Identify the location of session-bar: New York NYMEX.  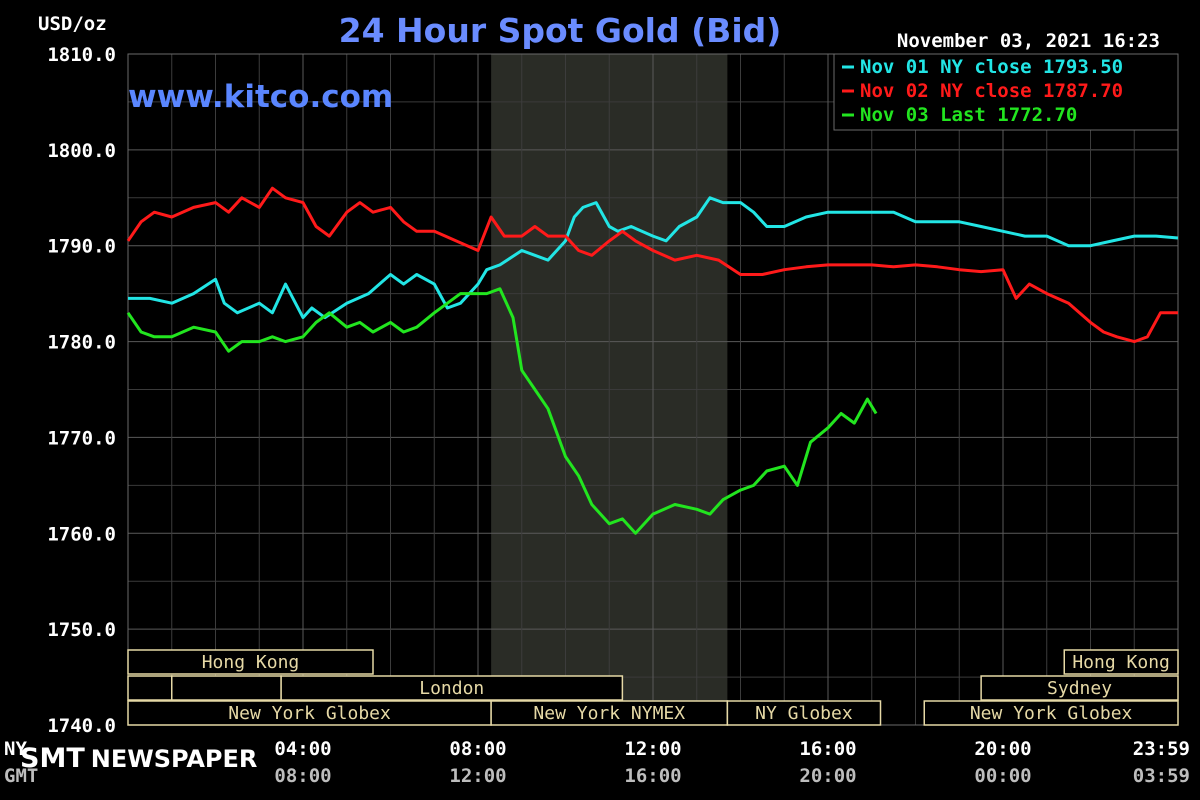
(609, 713).